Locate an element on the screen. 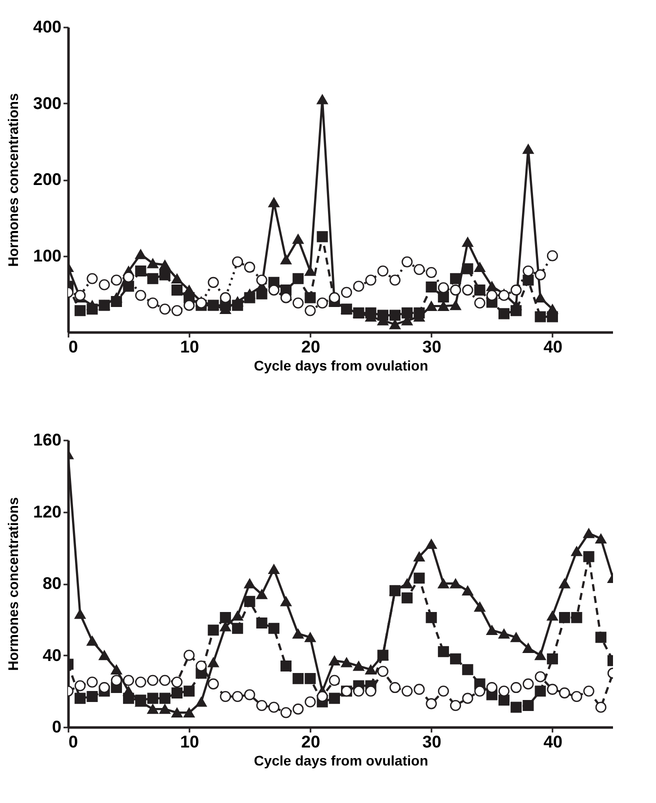 This screenshot has height=803, width=656. y-tick-label: 100 is located at coordinates (47, 256).